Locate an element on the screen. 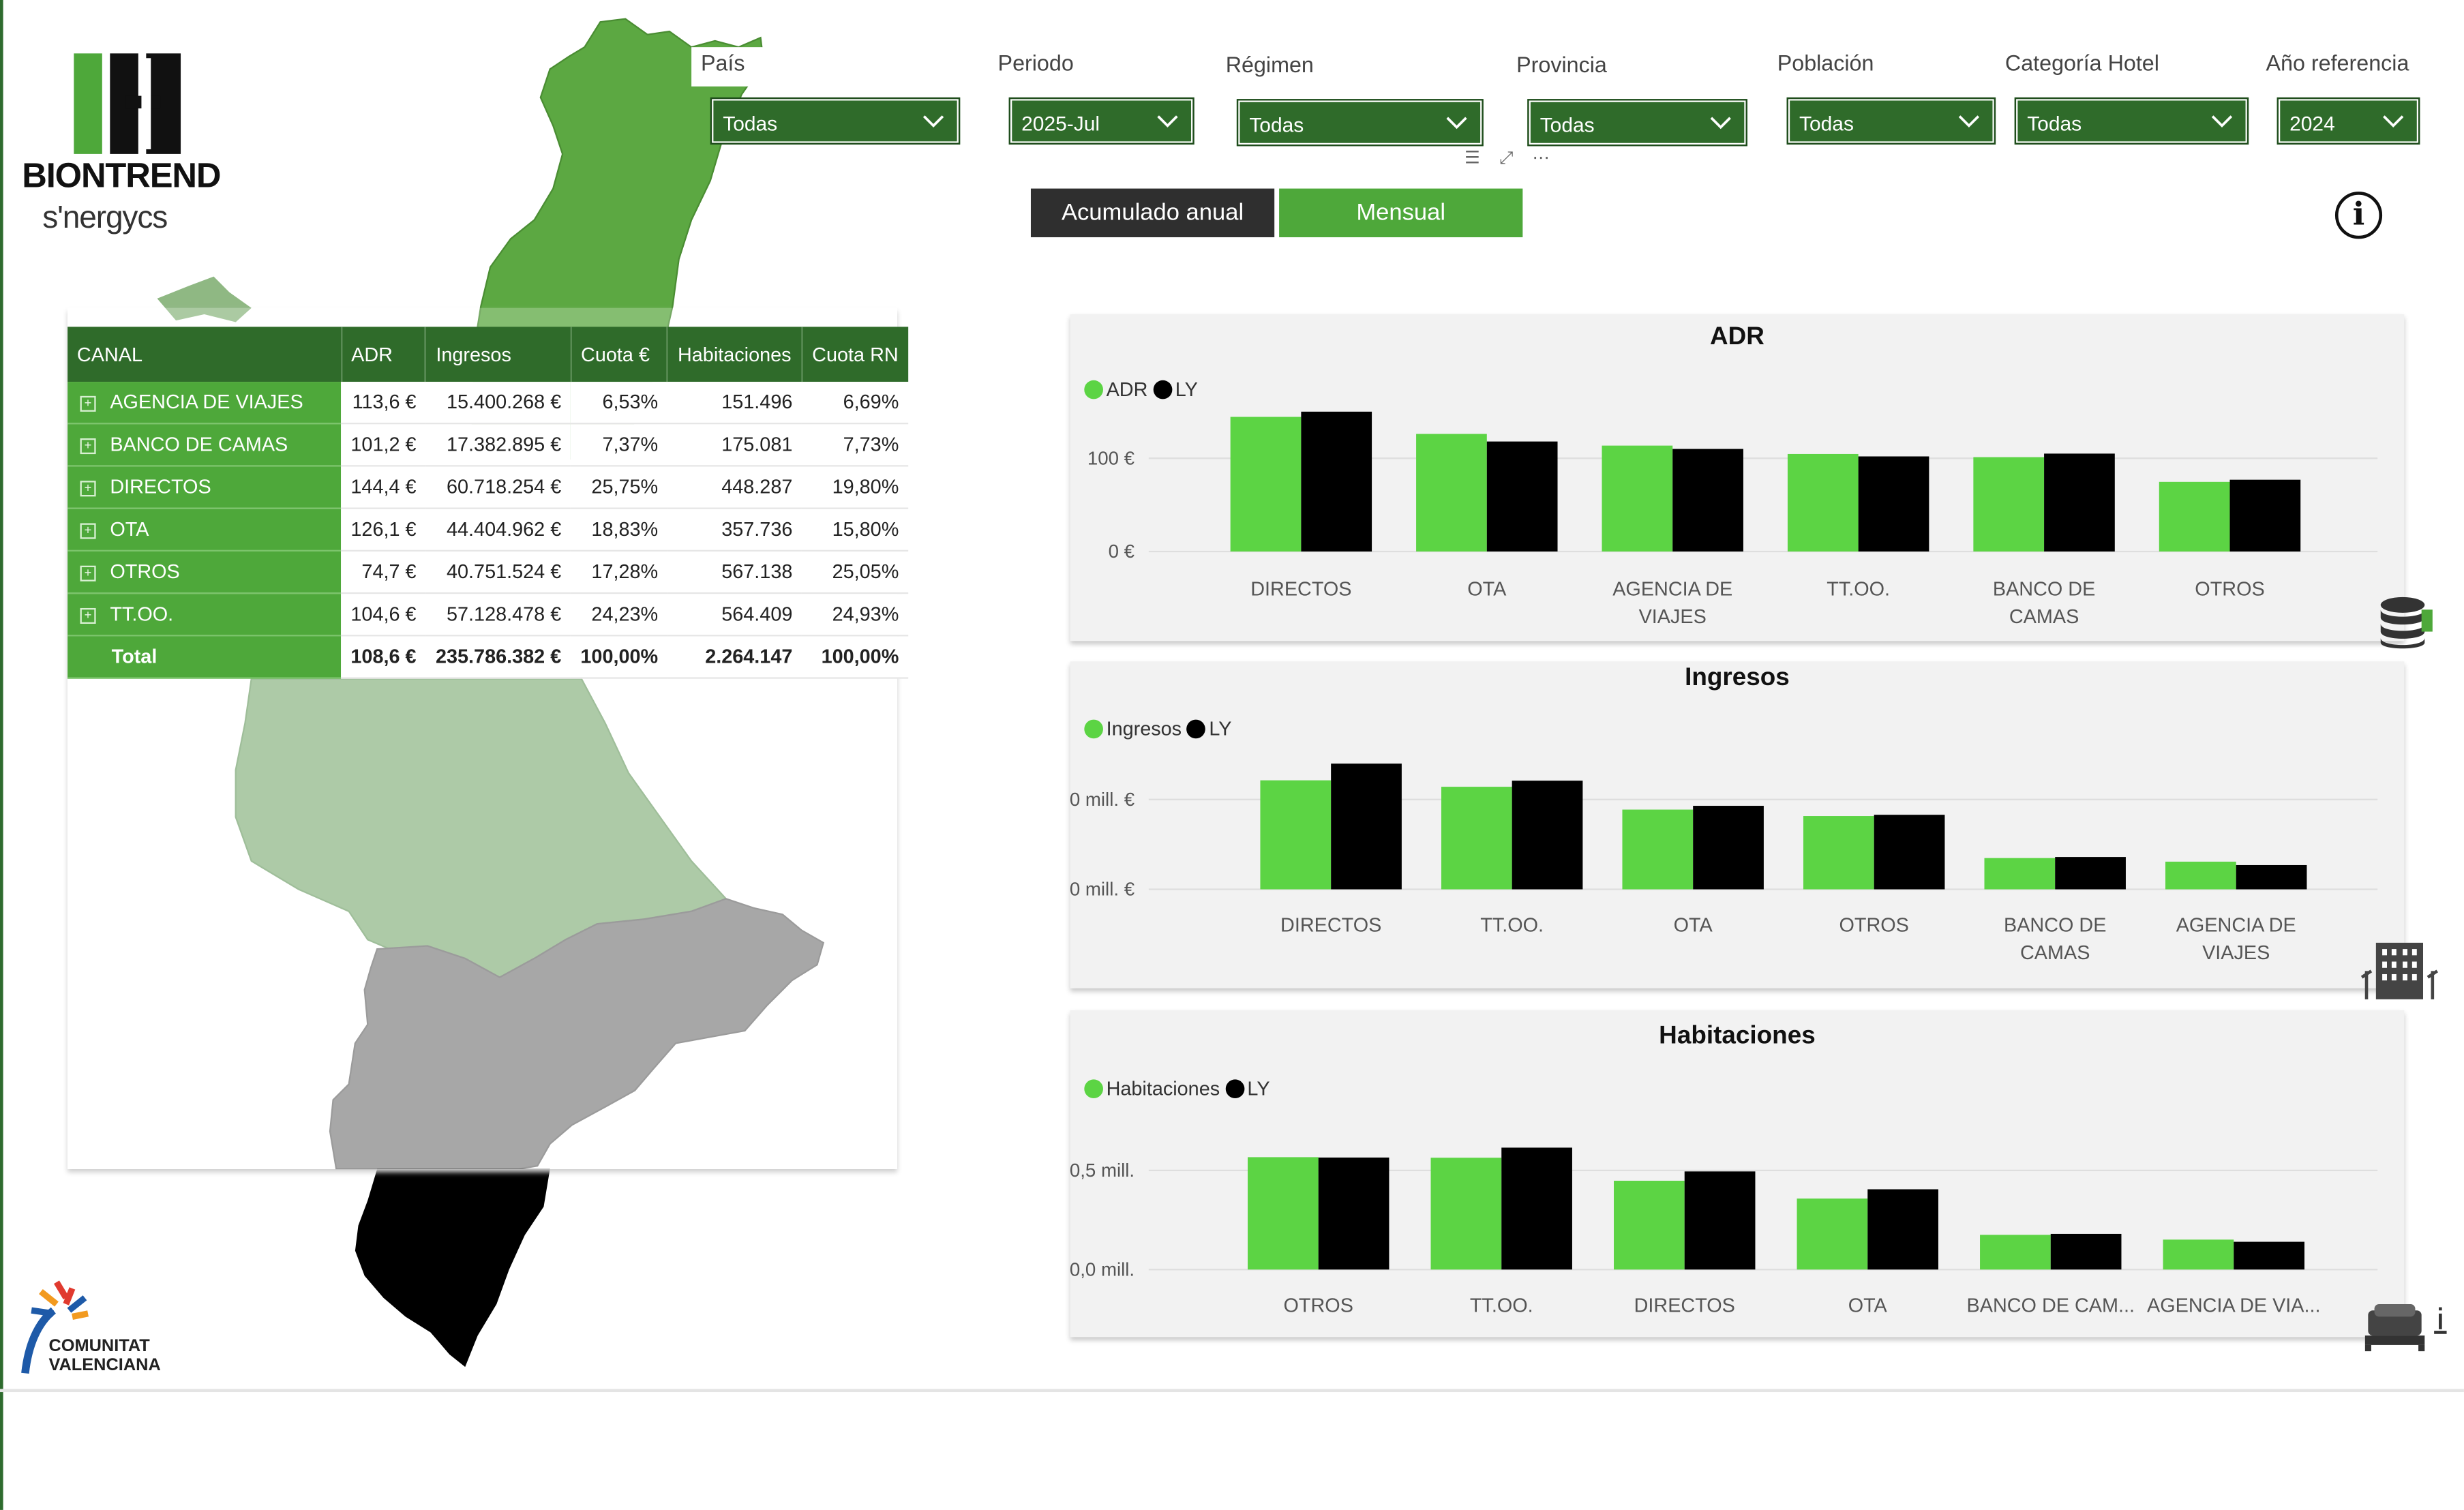 The width and height of the screenshot is (2464, 1510). cell-ingresos: 15.400.268 € is located at coordinates (498, 403).